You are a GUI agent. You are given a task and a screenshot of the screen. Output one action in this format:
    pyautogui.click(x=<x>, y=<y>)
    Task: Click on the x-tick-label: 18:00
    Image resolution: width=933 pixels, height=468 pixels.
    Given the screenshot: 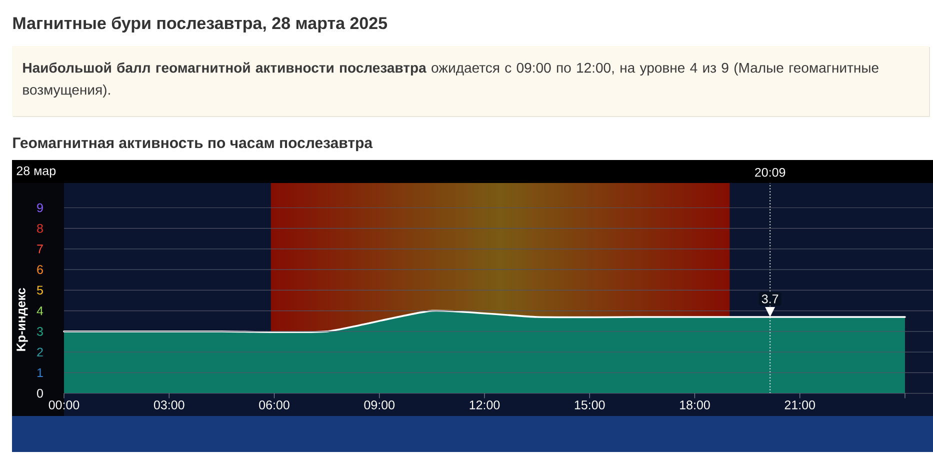 What is the action you would take?
    pyautogui.click(x=695, y=405)
    